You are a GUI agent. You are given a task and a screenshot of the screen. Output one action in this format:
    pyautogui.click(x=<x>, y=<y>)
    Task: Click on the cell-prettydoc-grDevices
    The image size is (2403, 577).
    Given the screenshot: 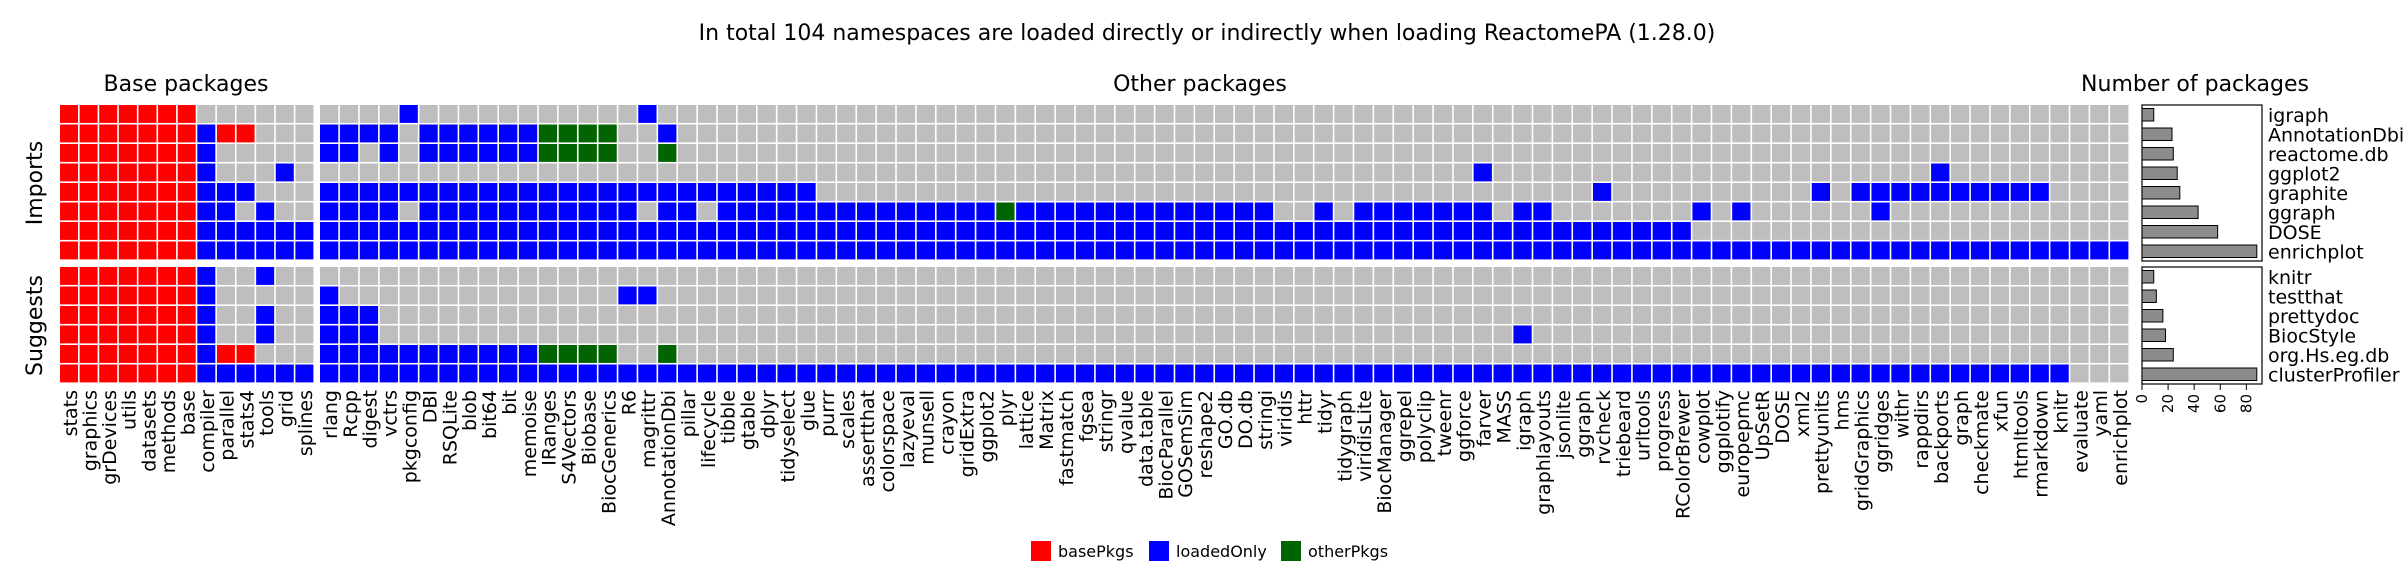 What is the action you would take?
    pyautogui.click(x=108, y=315)
    